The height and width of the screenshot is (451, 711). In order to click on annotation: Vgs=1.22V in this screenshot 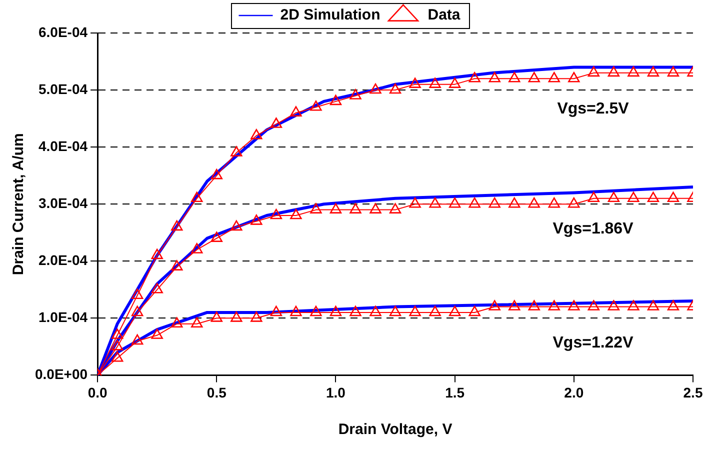, I will do `click(593, 343)`.